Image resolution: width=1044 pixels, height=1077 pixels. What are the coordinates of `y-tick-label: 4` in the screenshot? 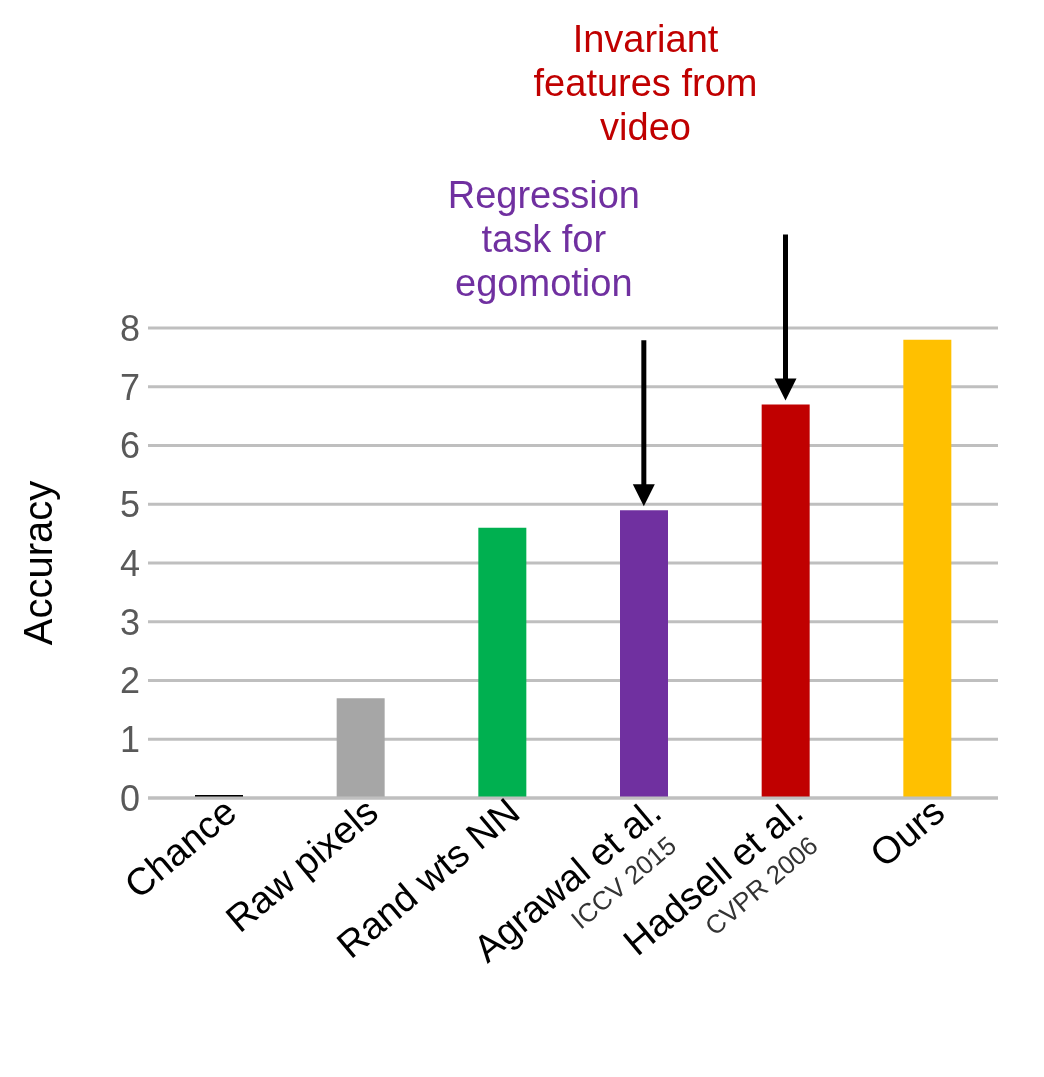 It's located at (129, 563).